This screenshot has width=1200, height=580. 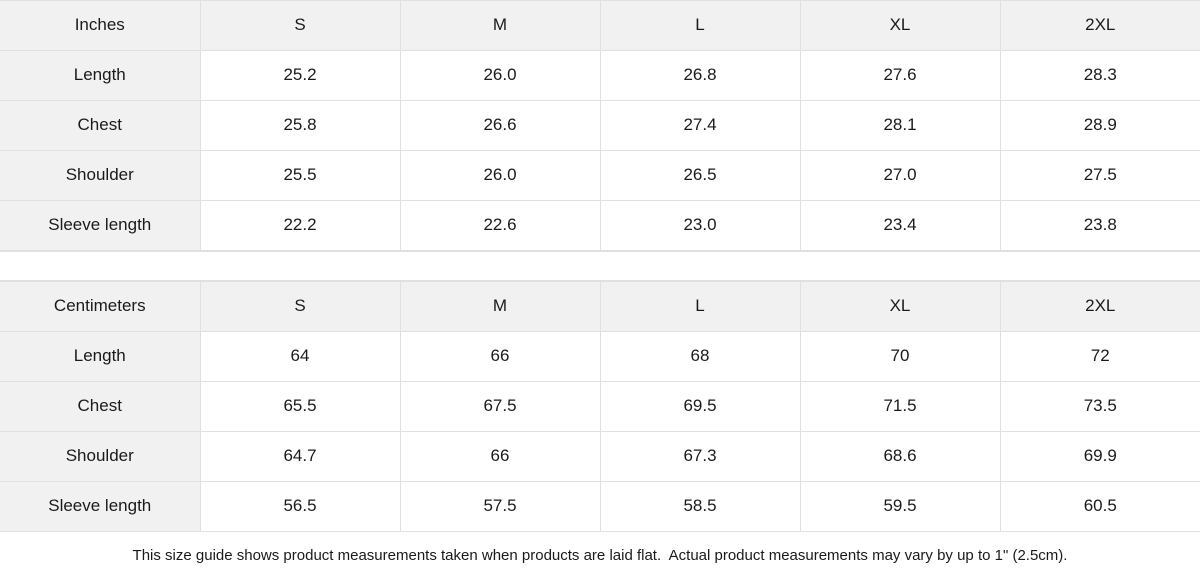 I want to click on cell-length-s: 64, so click(x=300, y=356).